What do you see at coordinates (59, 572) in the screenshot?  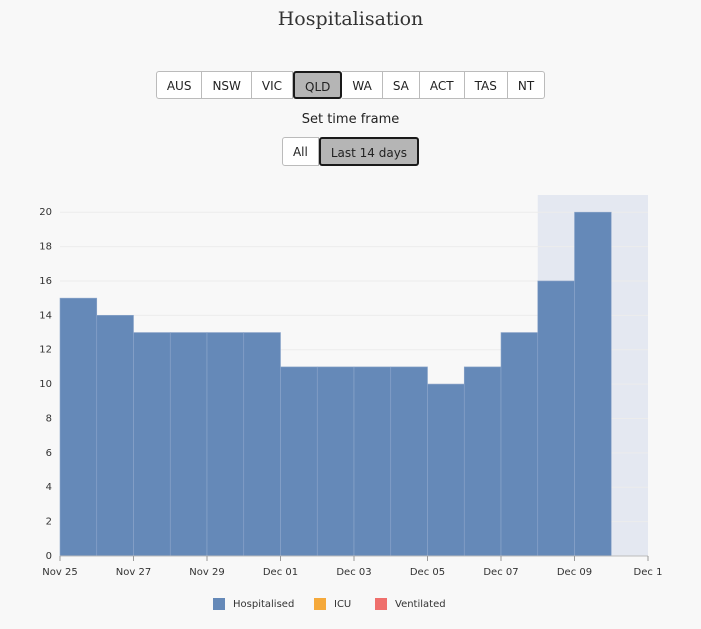 I see `x-tick-label: Nov 25` at bounding box center [59, 572].